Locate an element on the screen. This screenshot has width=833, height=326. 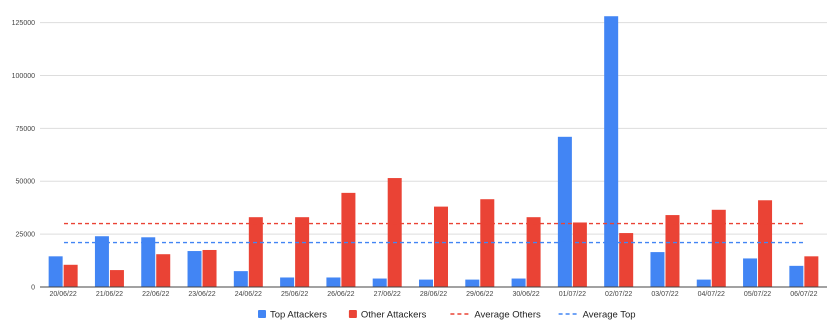
x-tick-label: 02/07/22 is located at coordinates (618, 294).